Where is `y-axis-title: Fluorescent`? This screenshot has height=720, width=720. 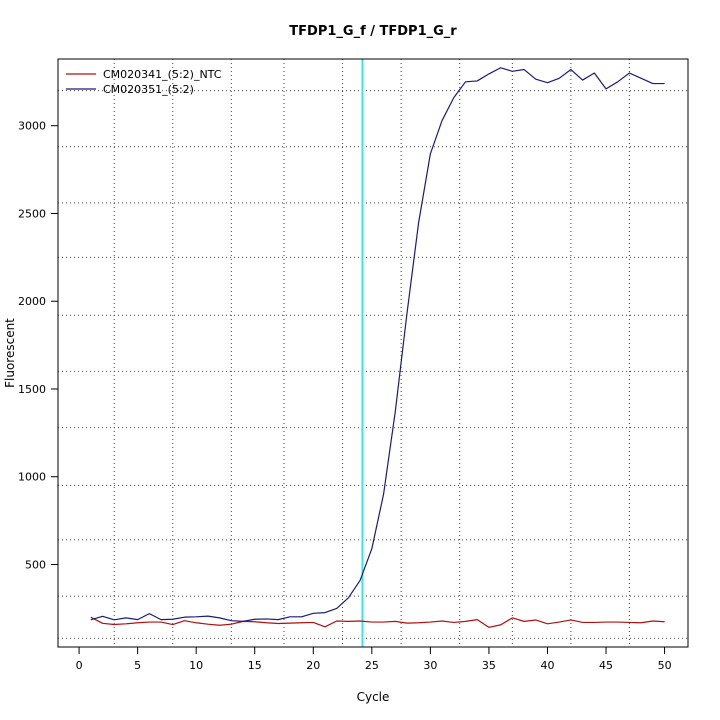 y-axis-title: Fluorescent is located at coordinates (10, 353).